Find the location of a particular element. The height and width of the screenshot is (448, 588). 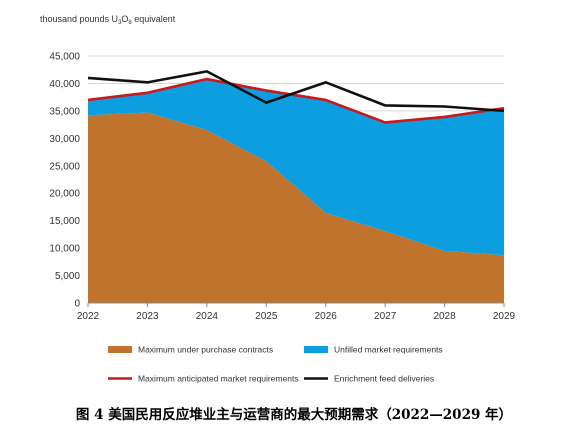

x-tick-label: 2022 is located at coordinates (88, 316).